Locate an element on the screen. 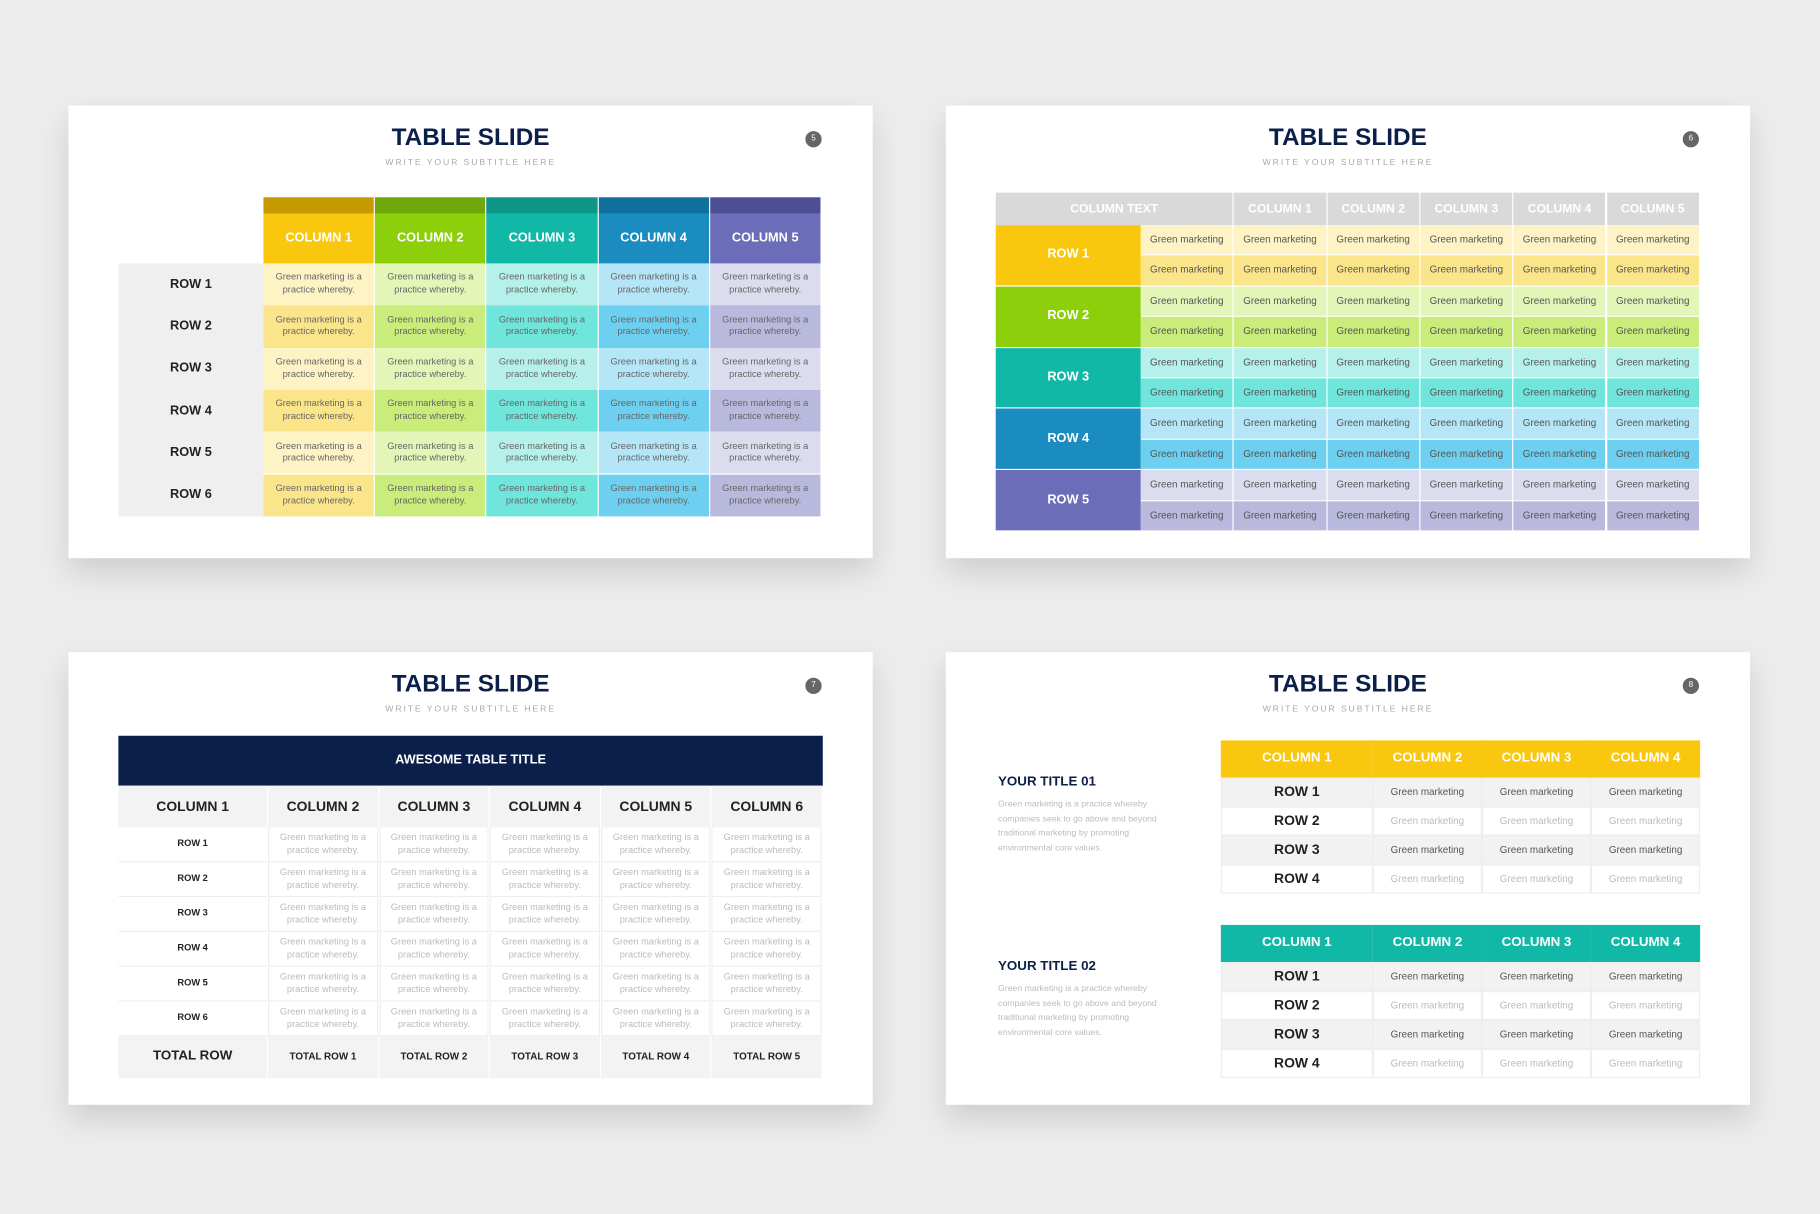 This screenshot has height=1214, width=1820. column-header: COLUMN TEXT is located at coordinates (1114, 209).